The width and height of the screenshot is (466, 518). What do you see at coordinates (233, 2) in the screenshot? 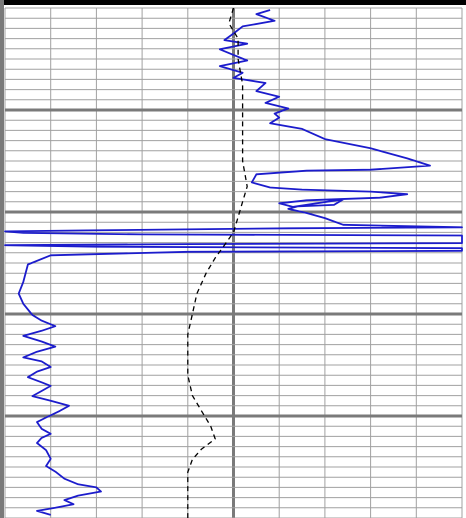
I see `top-border` at bounding box center [233, 2].